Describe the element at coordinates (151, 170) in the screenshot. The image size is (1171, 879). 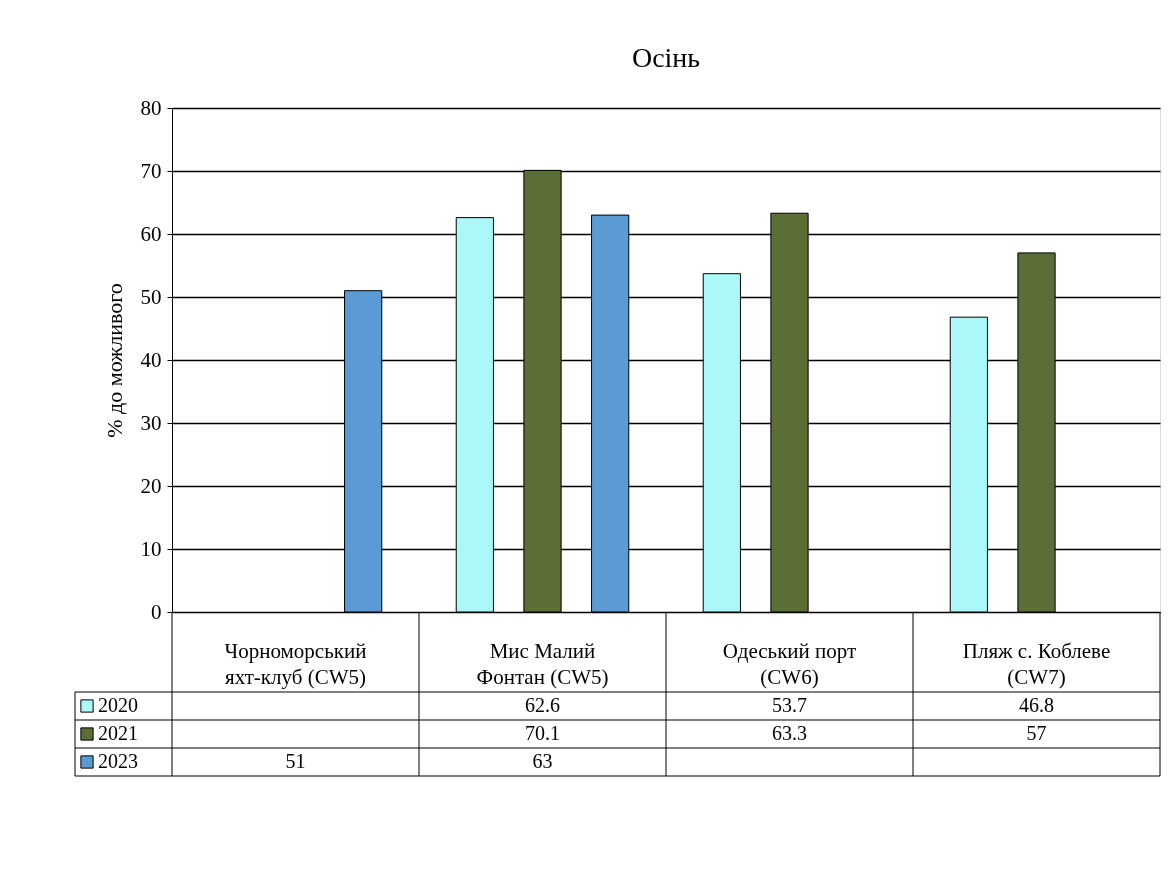
I see `y-tick-label: 70` at that location.